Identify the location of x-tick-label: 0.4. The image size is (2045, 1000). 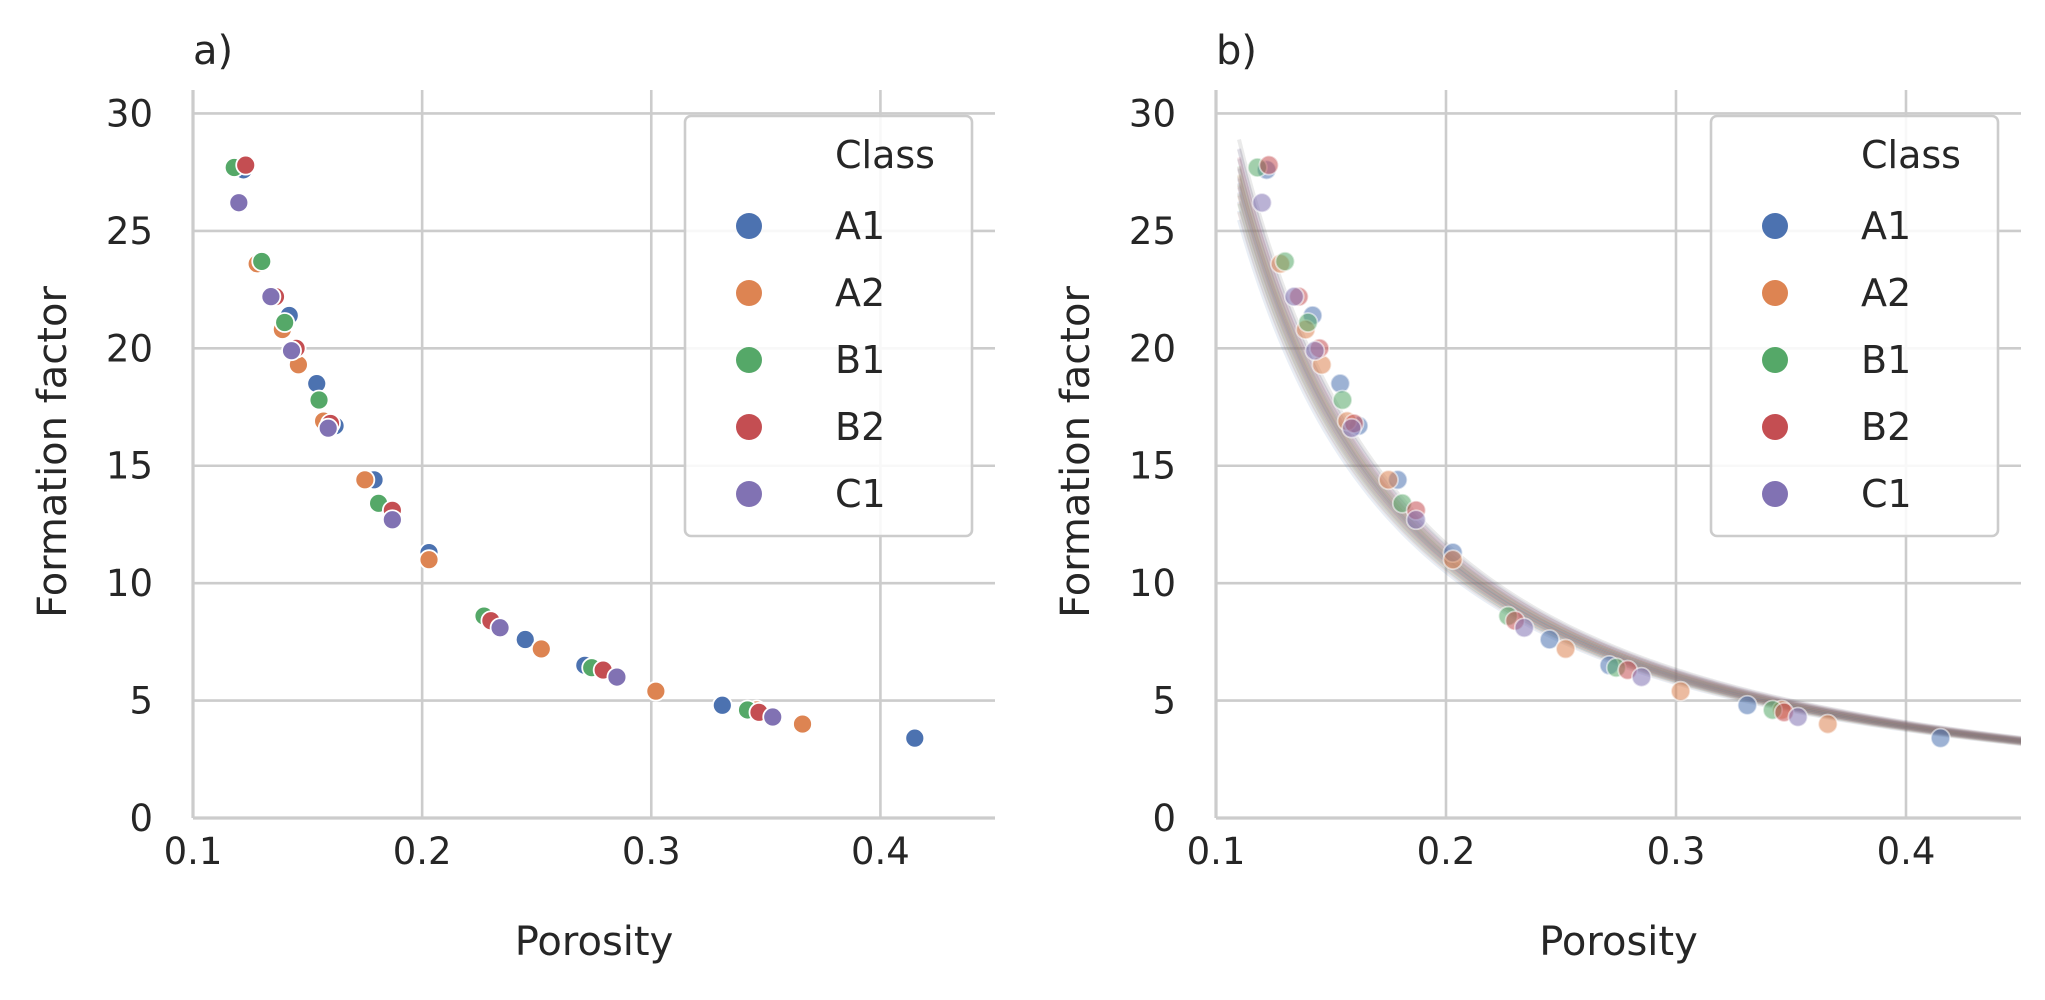
(1906, 851).